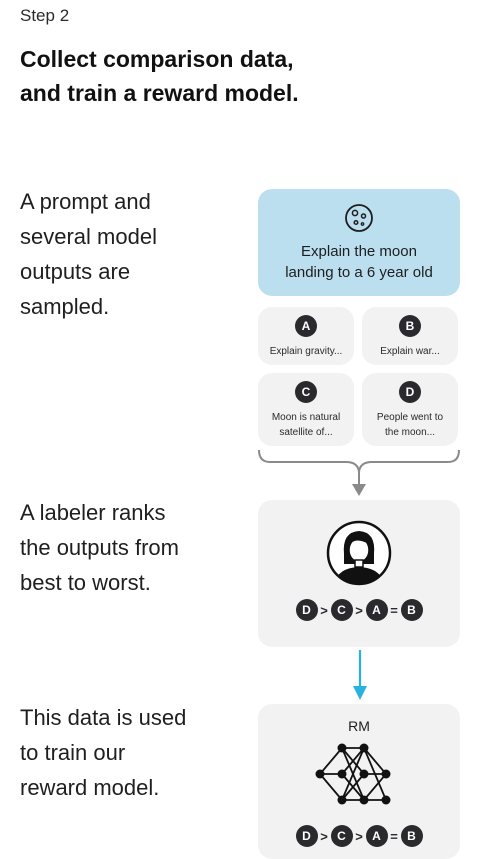 The width and height of the screenshot is (477, 859). Describe the element at coordinates (93, 512) in the screenshot. I see `description-line: A labeler ranks` at that location.